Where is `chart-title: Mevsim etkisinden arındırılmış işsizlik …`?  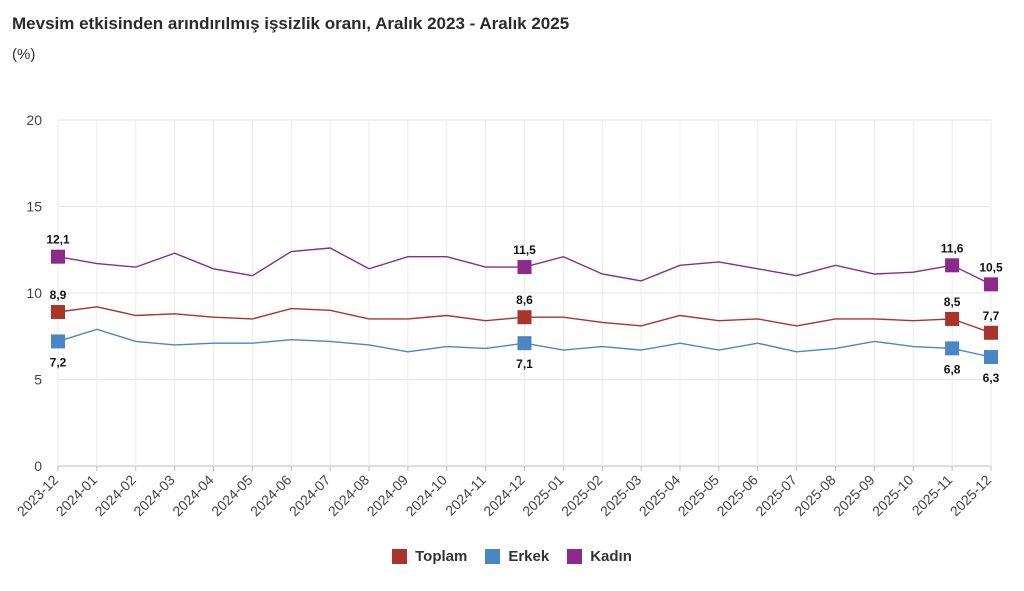
chart-title: Mevsim etkisinden arındırılmış işsizlik … is located at coordinates (291, 23).